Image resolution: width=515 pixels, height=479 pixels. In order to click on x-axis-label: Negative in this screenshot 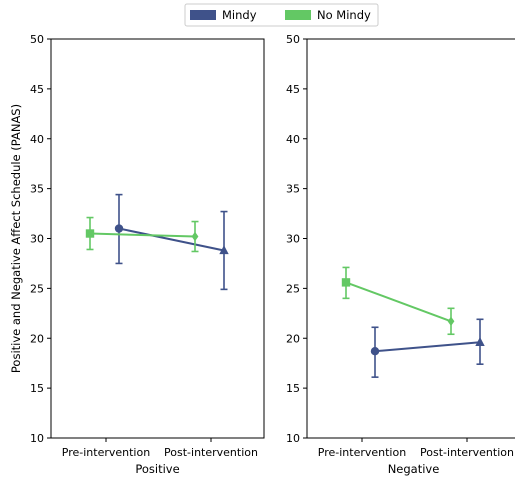, I will do `click(414, 469)`.